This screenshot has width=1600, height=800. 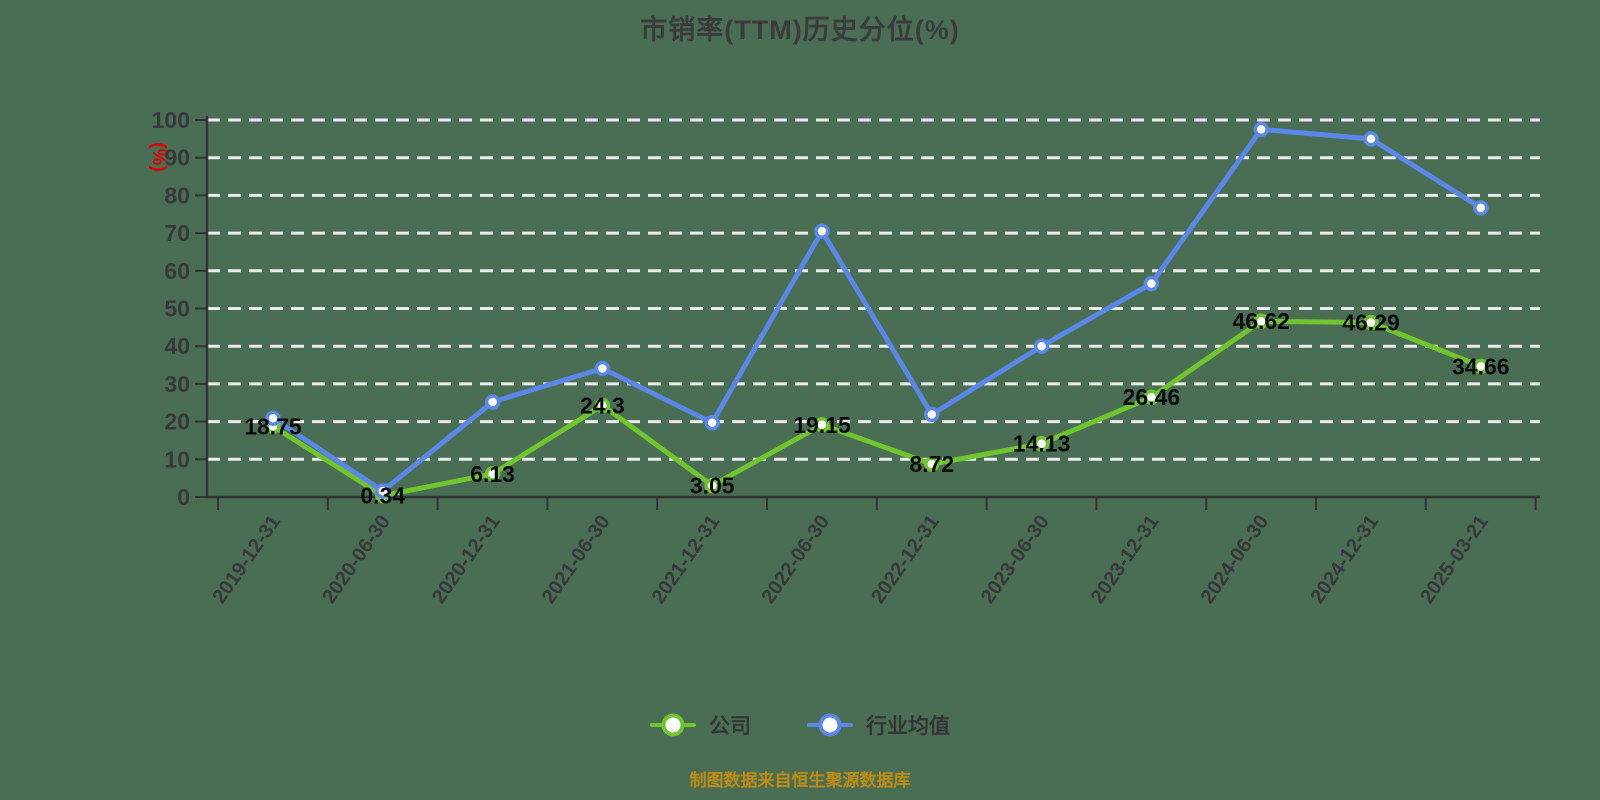 I want to click on svg-text: 0.34, so click(x=382, y=496).